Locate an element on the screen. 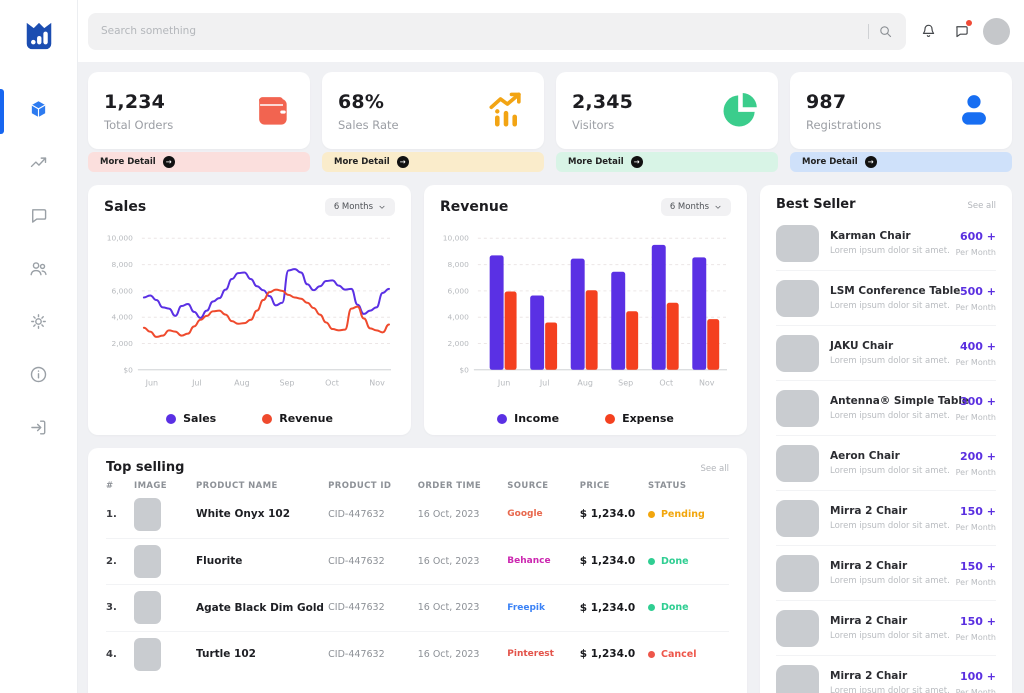 This screenshot has height=693, width=1024. users-icon is located at coordinates (38, 270).